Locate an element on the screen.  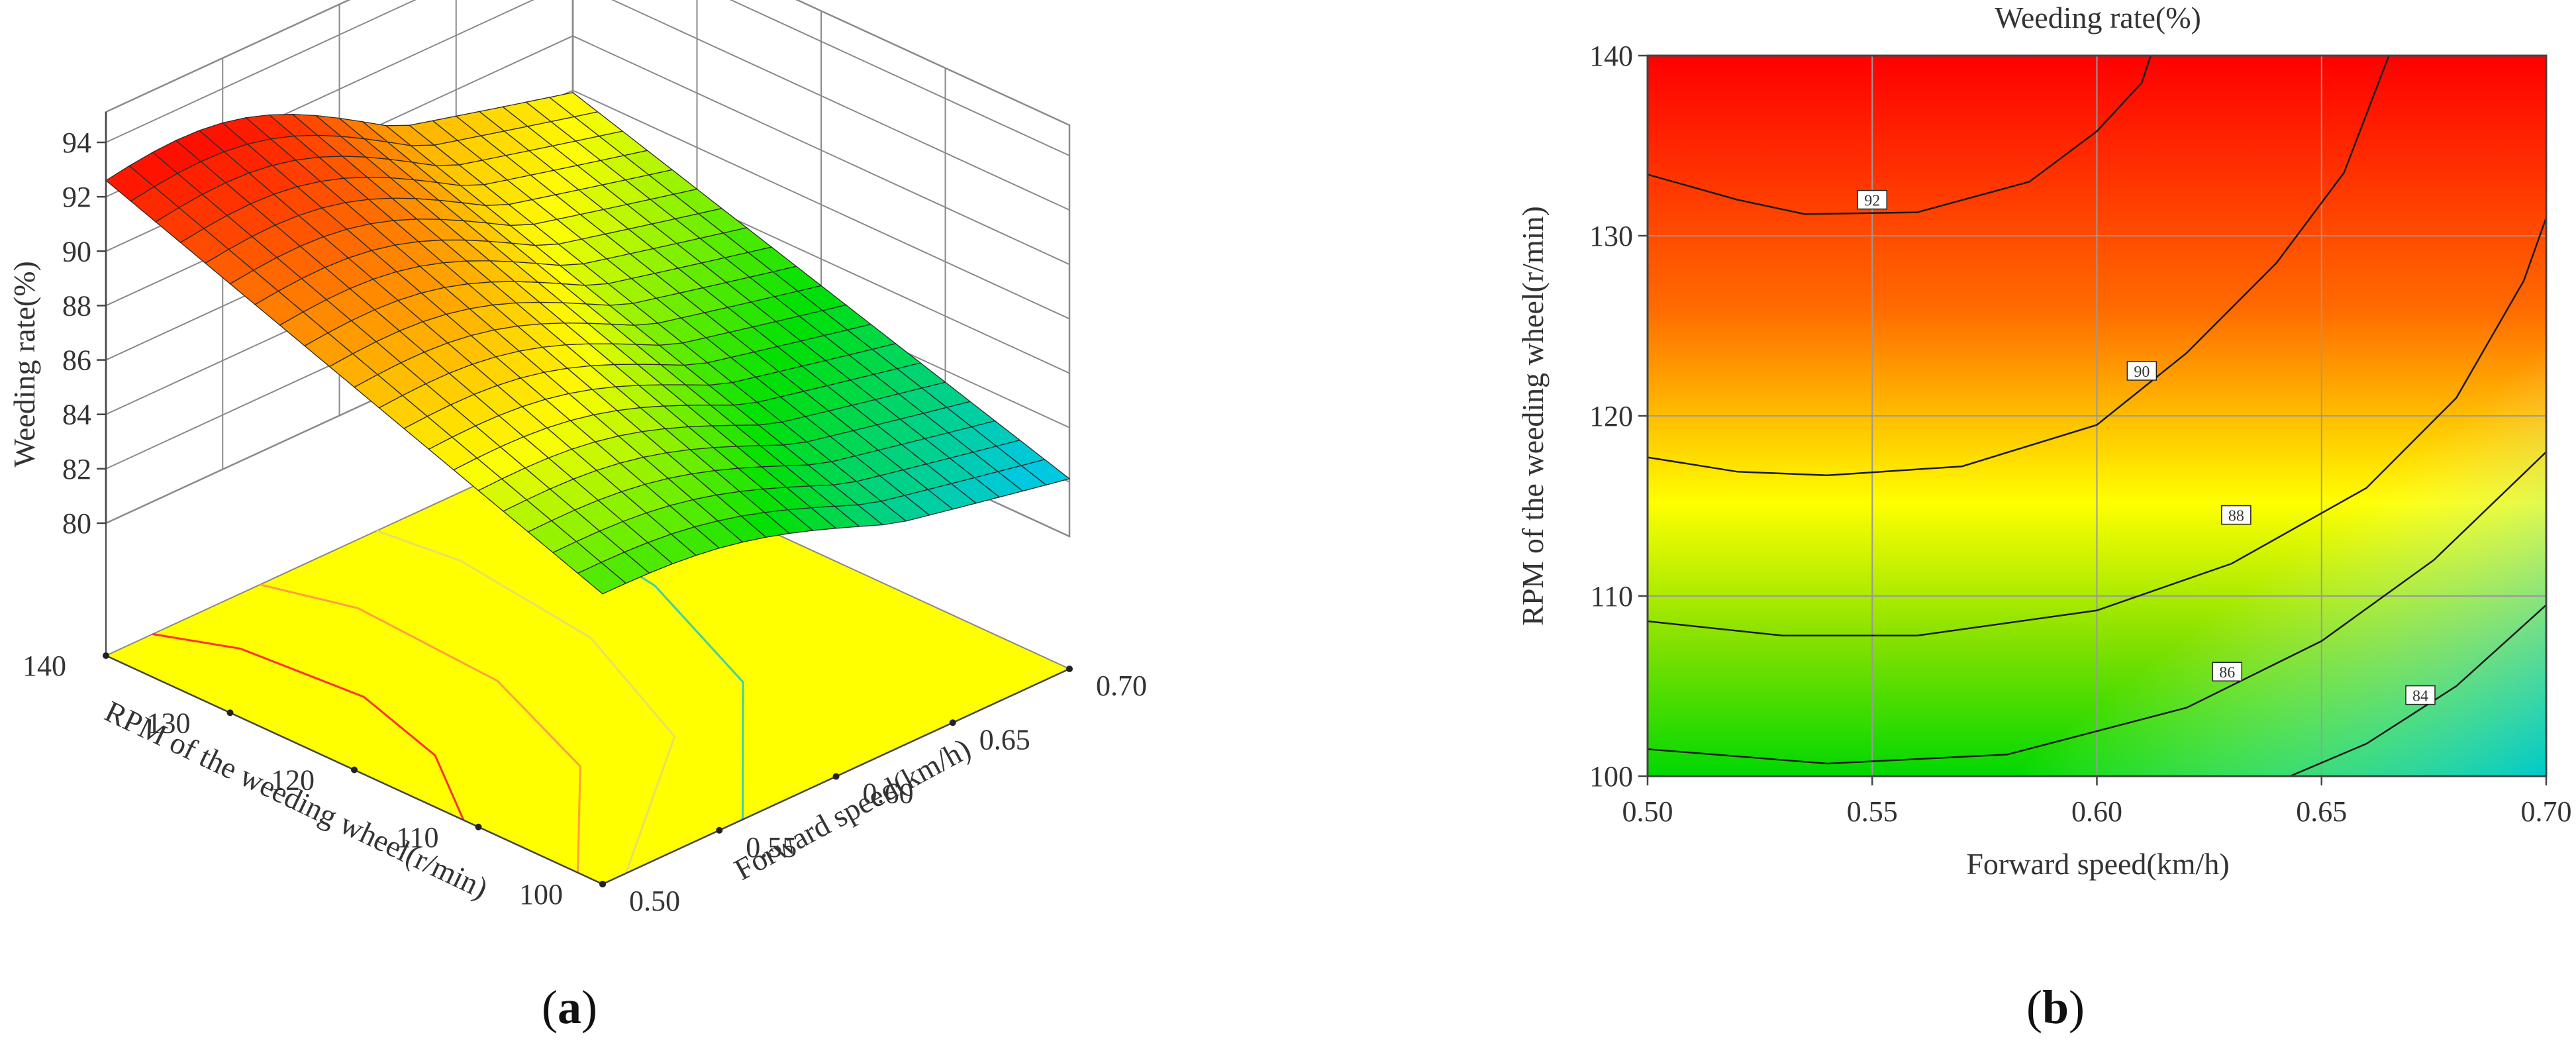
contour-title: Weeding rate(%) is located at coordinates (2098, 18).